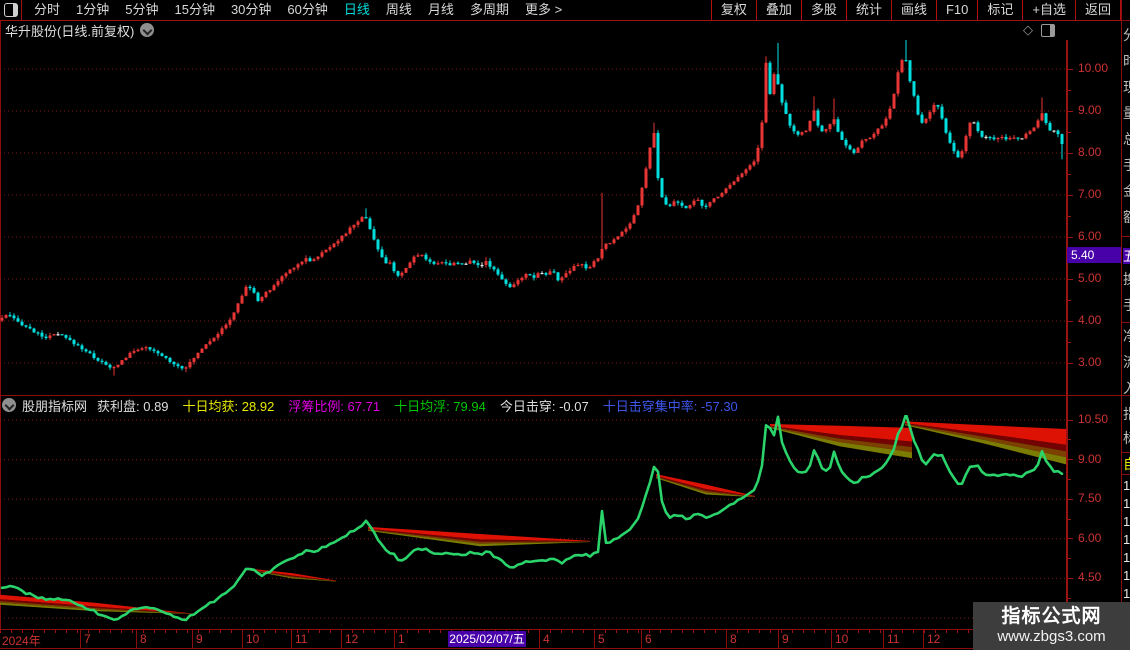  Describe the element at coordinates (1090, 236) in the screenshot. I see `main-axis-label: 6.00` at that location.